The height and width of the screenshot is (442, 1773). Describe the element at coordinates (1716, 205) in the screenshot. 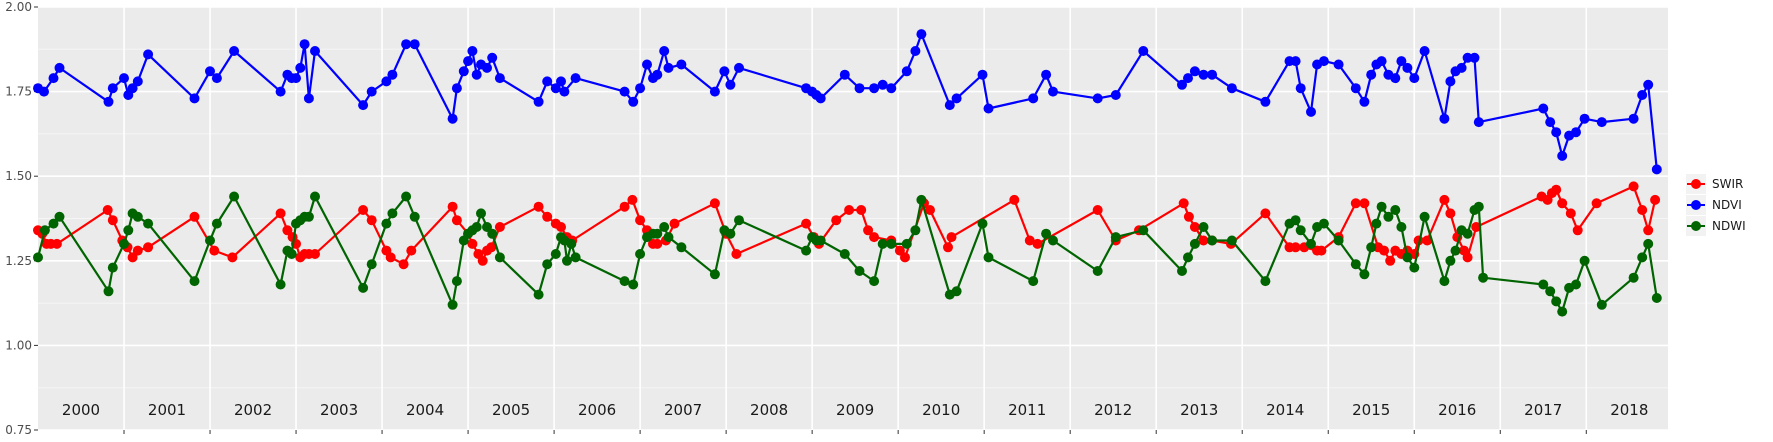

I see `legend: SWIR NDVI NDWI` at that location.